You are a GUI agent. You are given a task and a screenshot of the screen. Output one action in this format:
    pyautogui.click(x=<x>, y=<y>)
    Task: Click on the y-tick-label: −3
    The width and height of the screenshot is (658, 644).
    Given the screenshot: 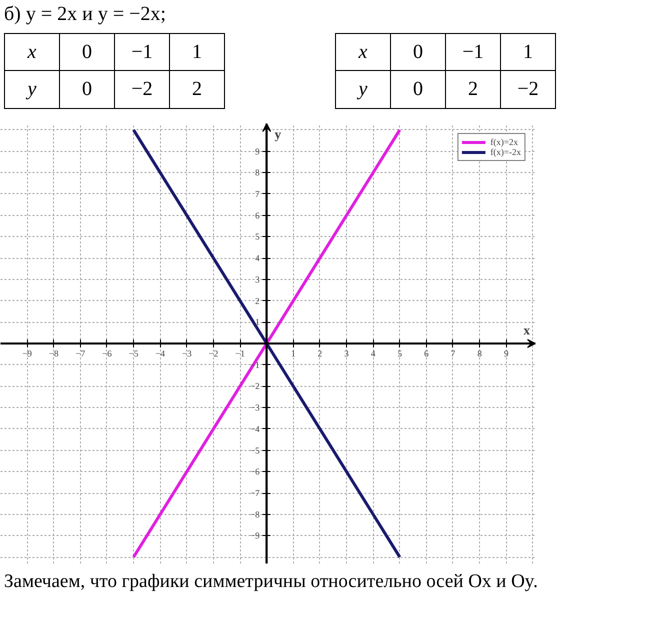 What is the action you would take?
    pyautogui.click(x=255, y=407)
    